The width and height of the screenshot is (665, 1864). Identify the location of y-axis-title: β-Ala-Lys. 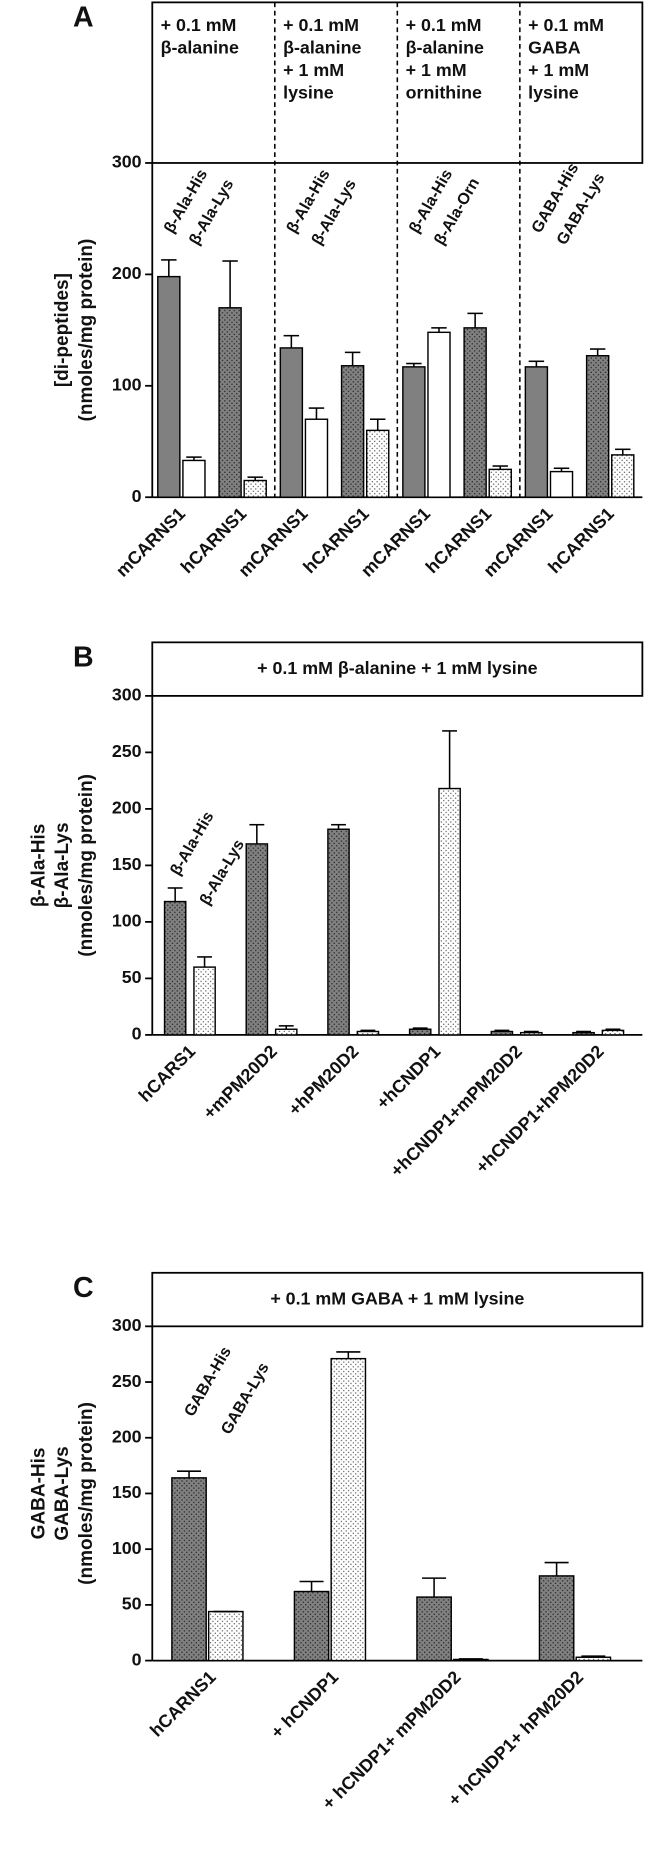
(62, 865).